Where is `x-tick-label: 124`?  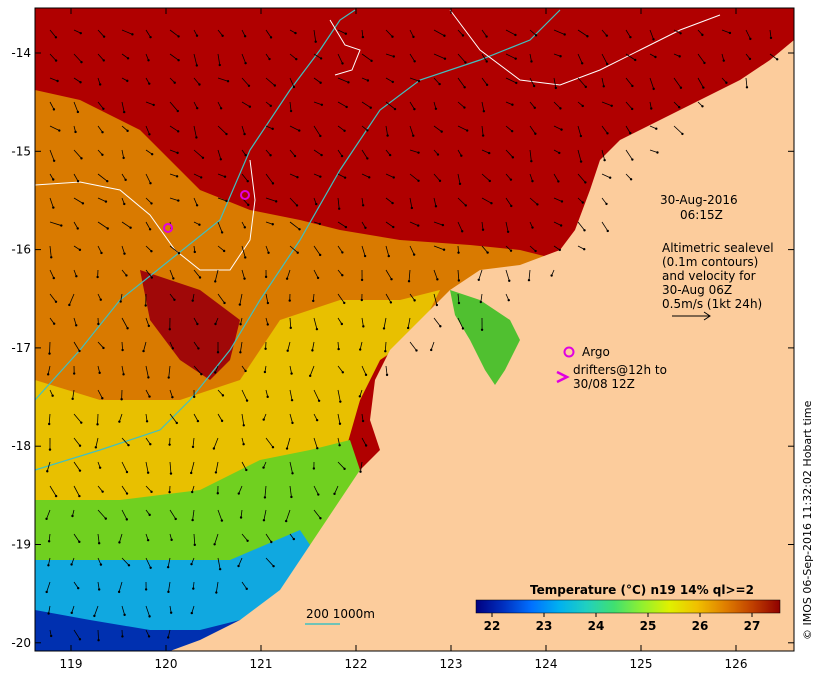 x-tick-label: 124 is located at coordinates (546, 664).